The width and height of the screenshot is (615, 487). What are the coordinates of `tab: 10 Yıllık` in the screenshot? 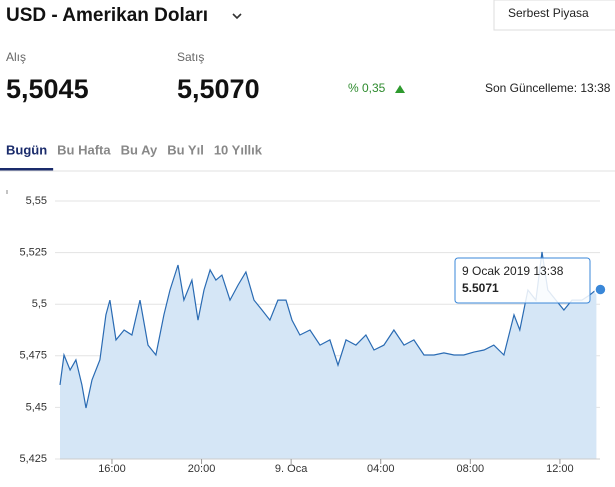 It's located at (238, 149).